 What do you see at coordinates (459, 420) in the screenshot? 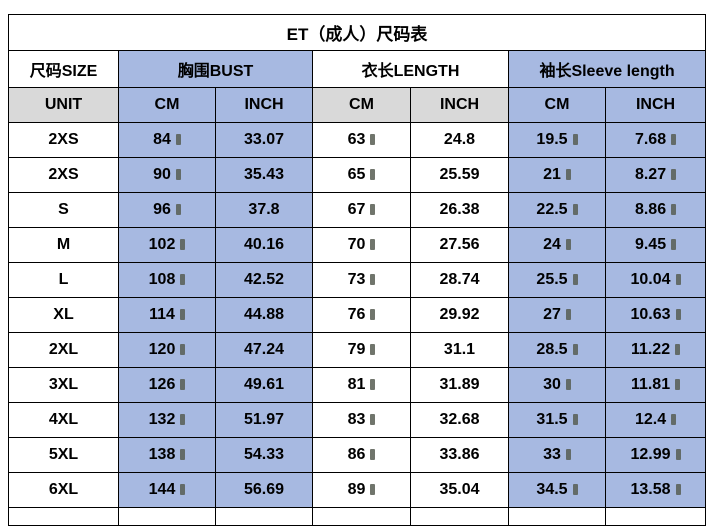
I see `cell-length-inch: 32.68` at bounding box center [459, 420].